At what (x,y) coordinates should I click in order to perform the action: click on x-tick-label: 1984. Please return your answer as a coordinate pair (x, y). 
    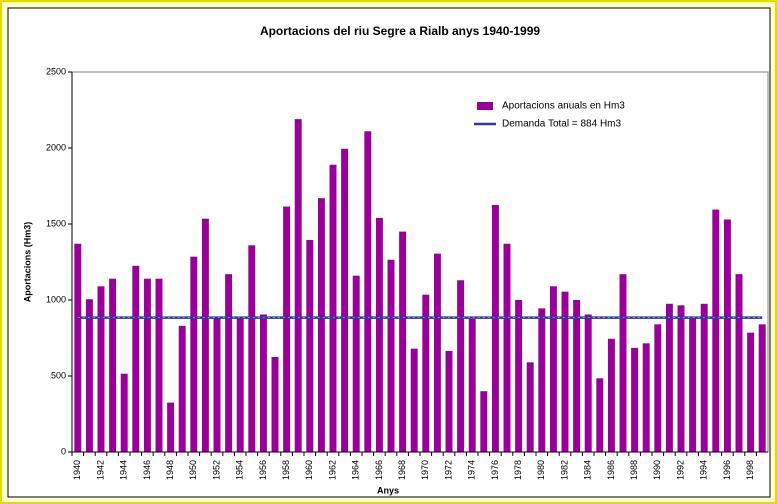
    Looking at the image, I should click on (588, 470).